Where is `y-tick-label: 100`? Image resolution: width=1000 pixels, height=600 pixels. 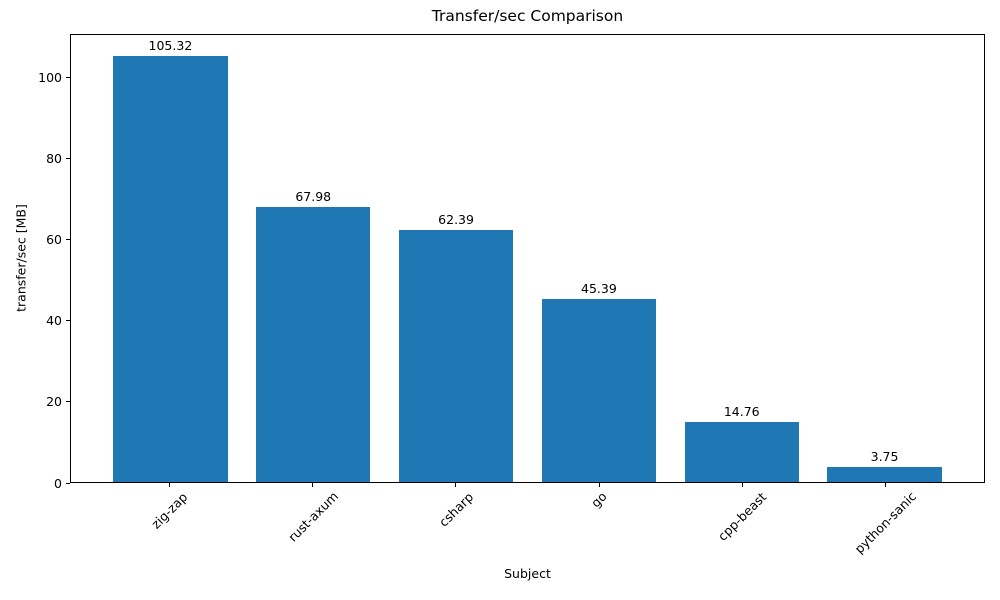 y-tick-label: 100 is located at coordinates (50, 77).